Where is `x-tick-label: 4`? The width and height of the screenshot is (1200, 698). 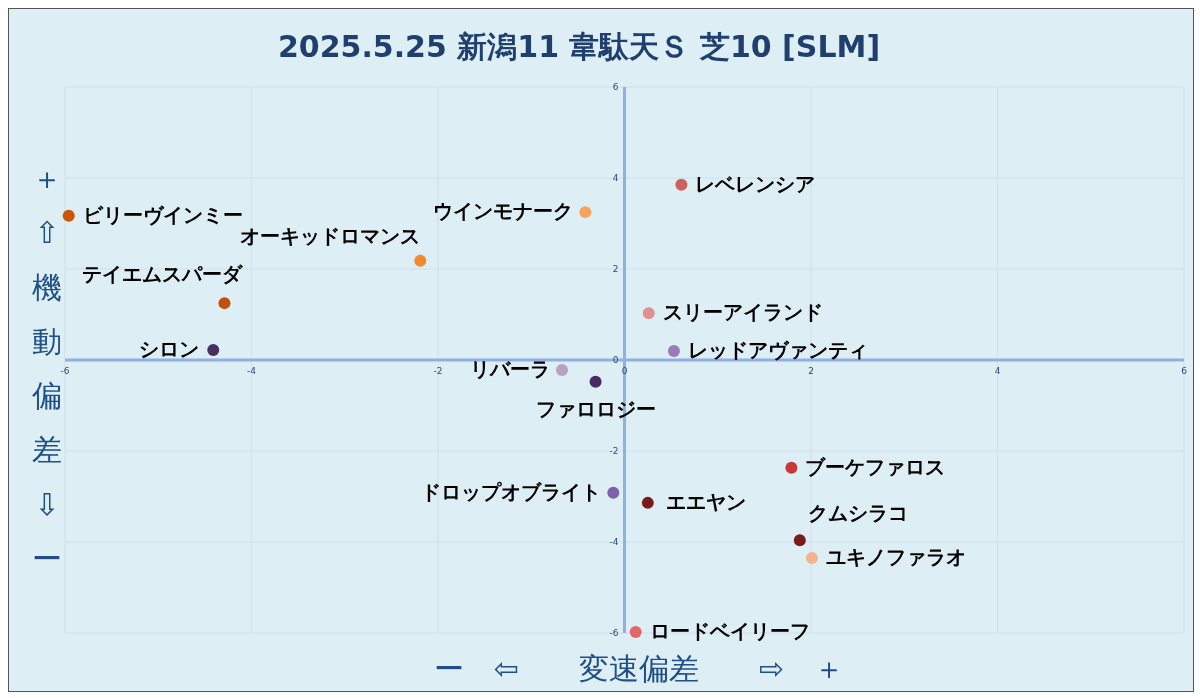 x-tick-label: 4 is located at coordinates (997, 371).